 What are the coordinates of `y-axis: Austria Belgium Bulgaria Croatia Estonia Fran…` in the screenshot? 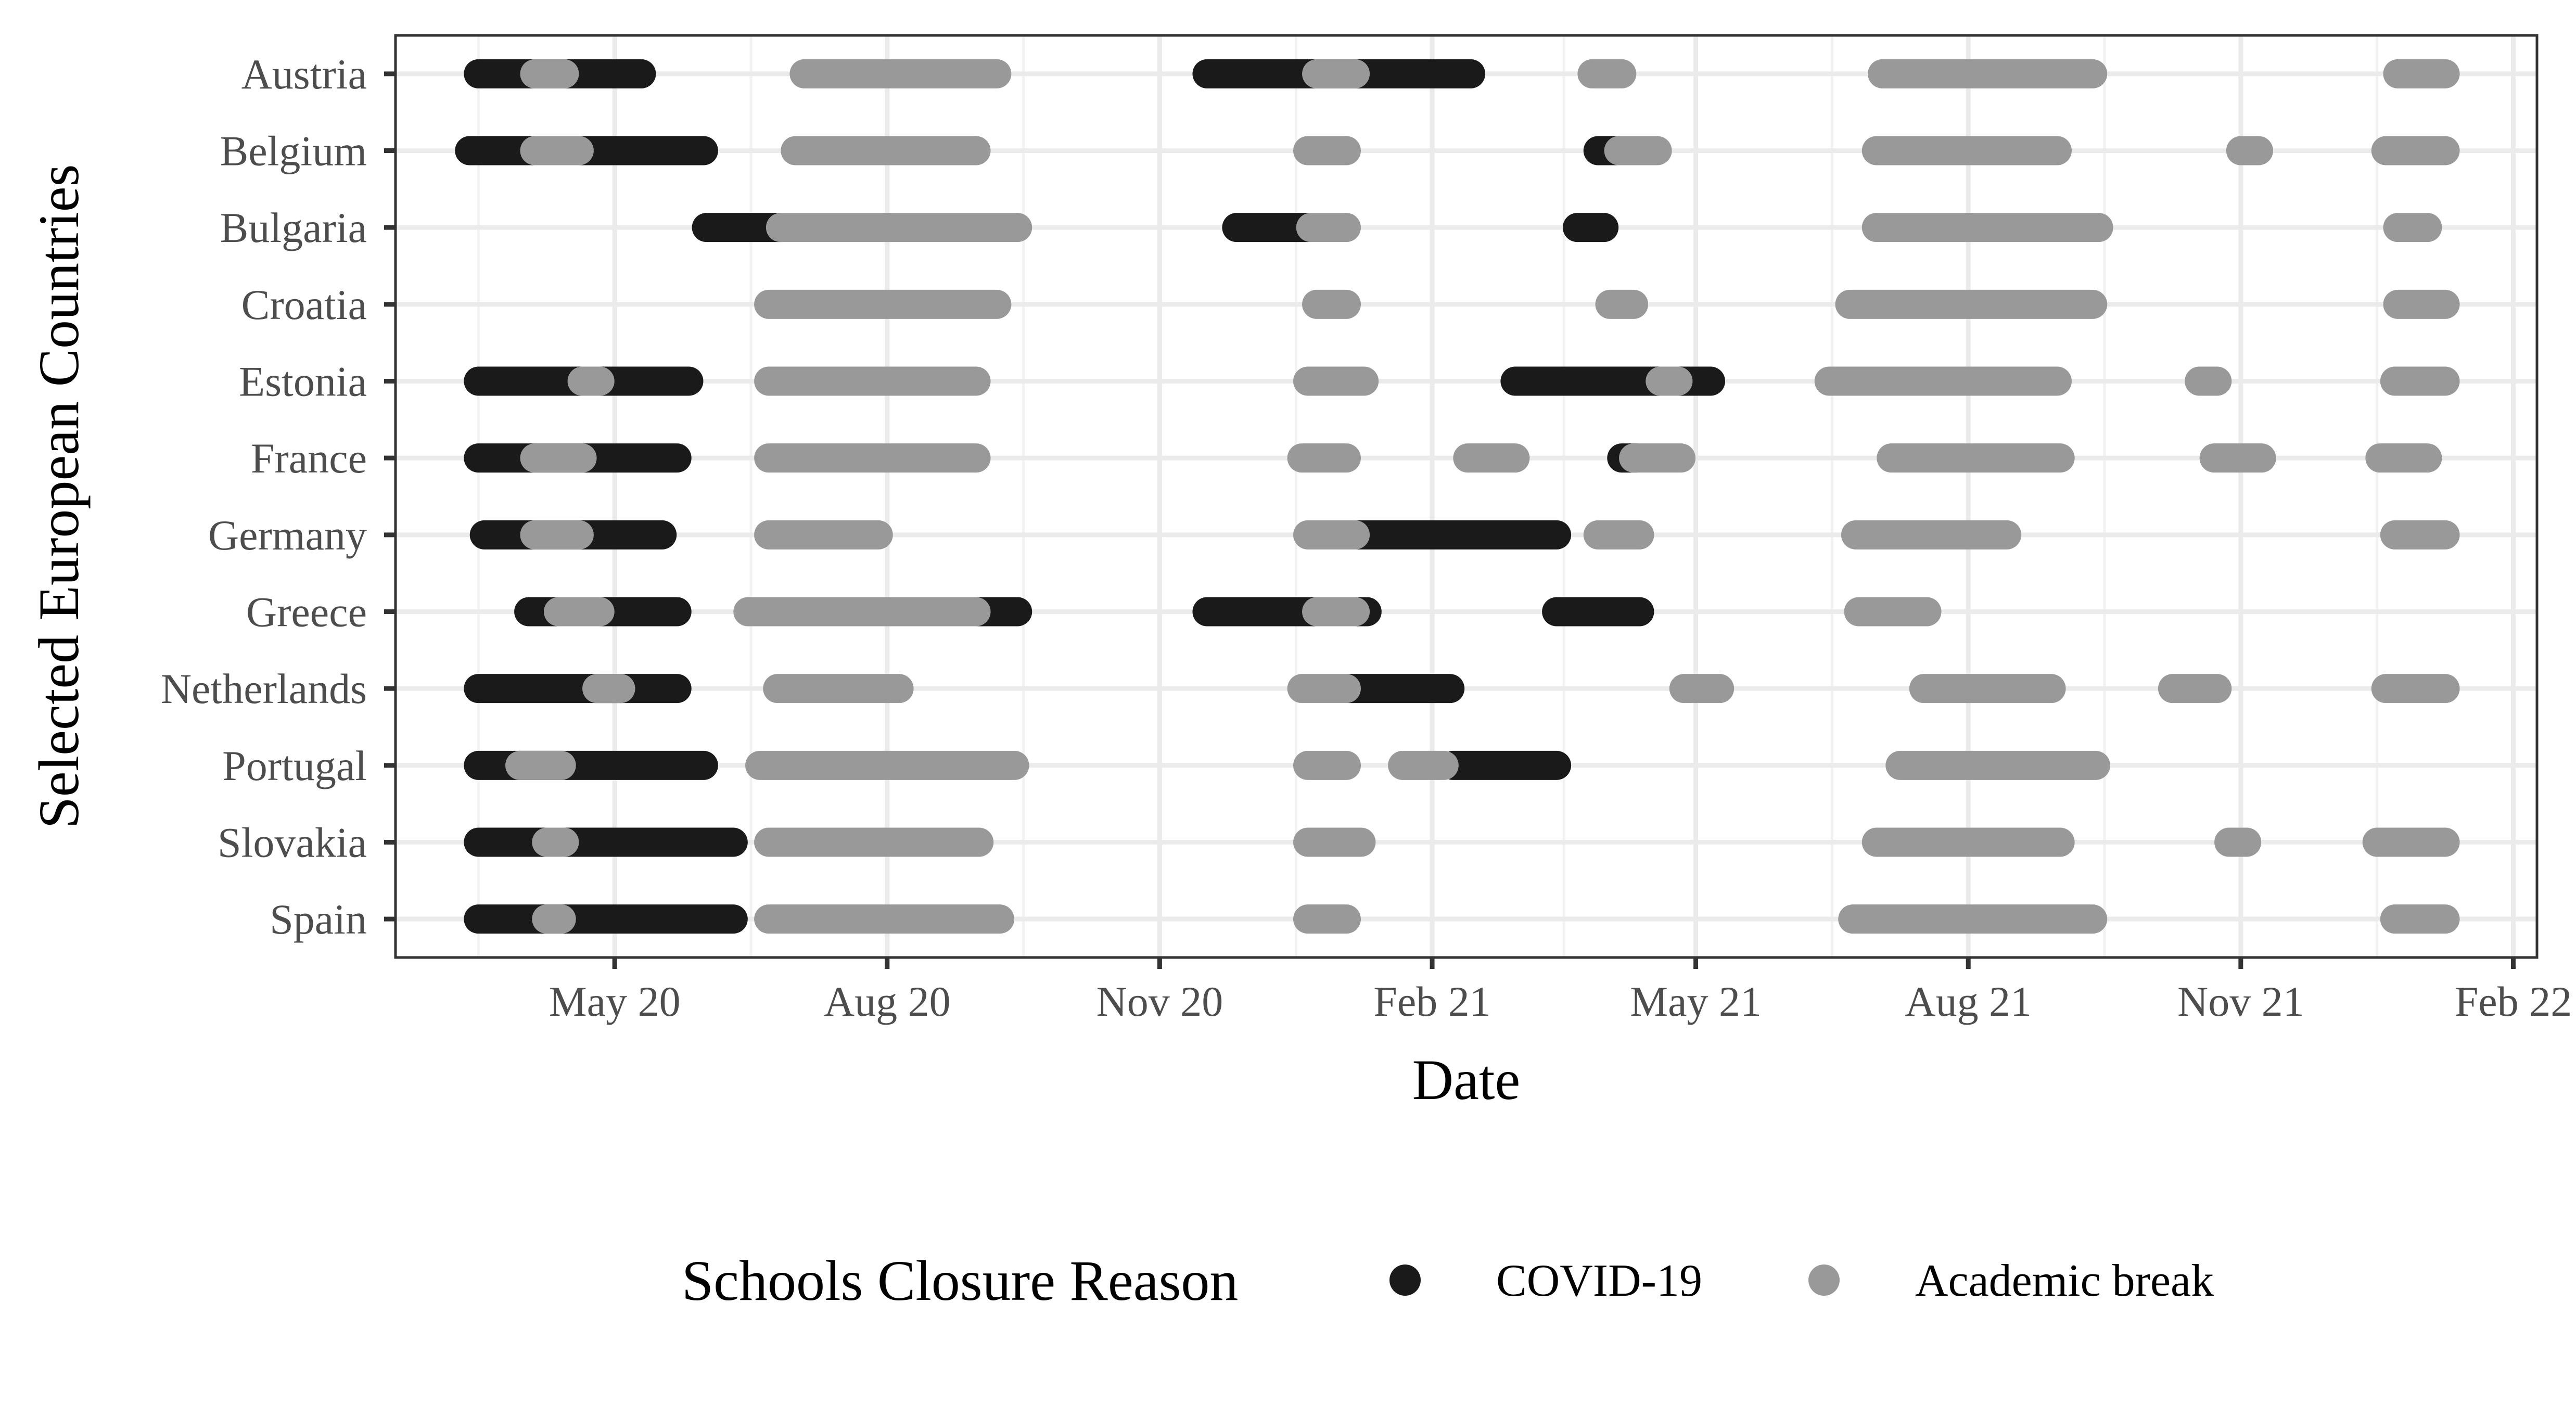 It's located at (278, 496).